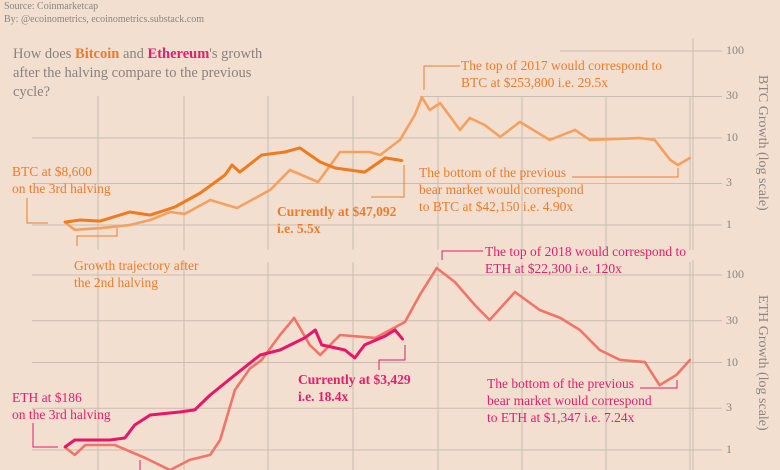 The width and height of the screenshot is (780, 470). Describe the element at coordinates (560, 383) in the screenshot. I see `eth-bottom-line1: The bottom of the previous` at that location.